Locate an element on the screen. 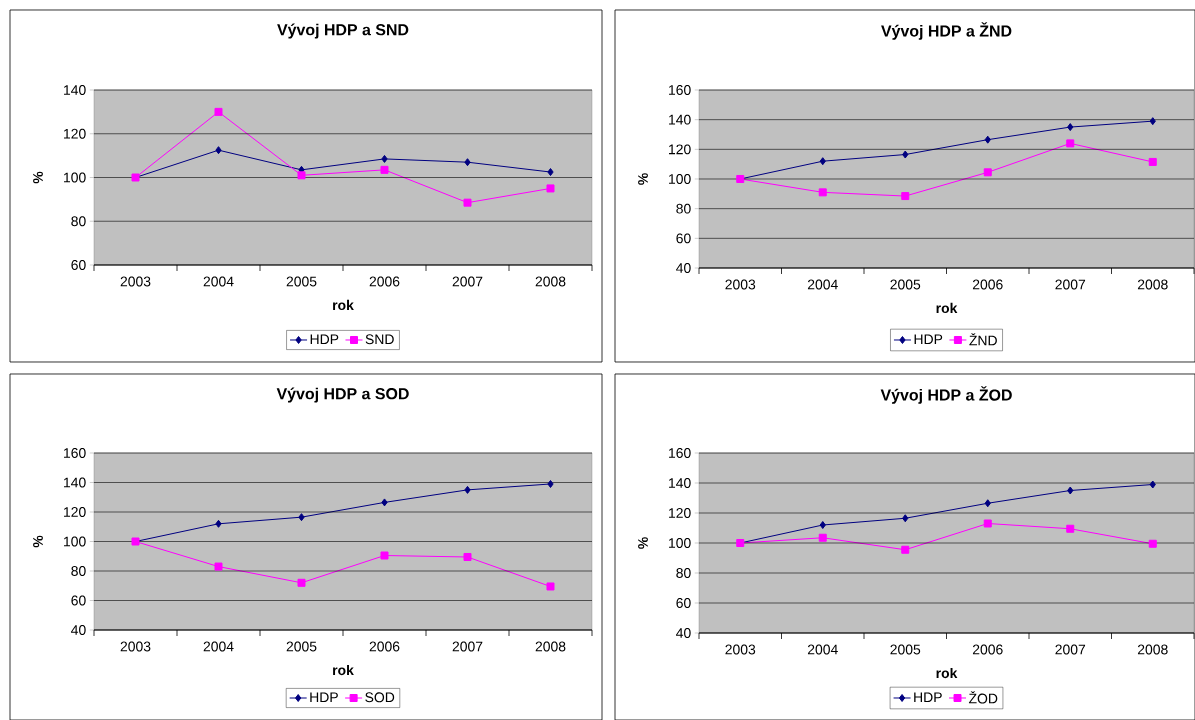 The height and width of the screenshot is (720, 1195). chart-title: Vývoj HDP a ŽND is located at coordinates (946, 31).